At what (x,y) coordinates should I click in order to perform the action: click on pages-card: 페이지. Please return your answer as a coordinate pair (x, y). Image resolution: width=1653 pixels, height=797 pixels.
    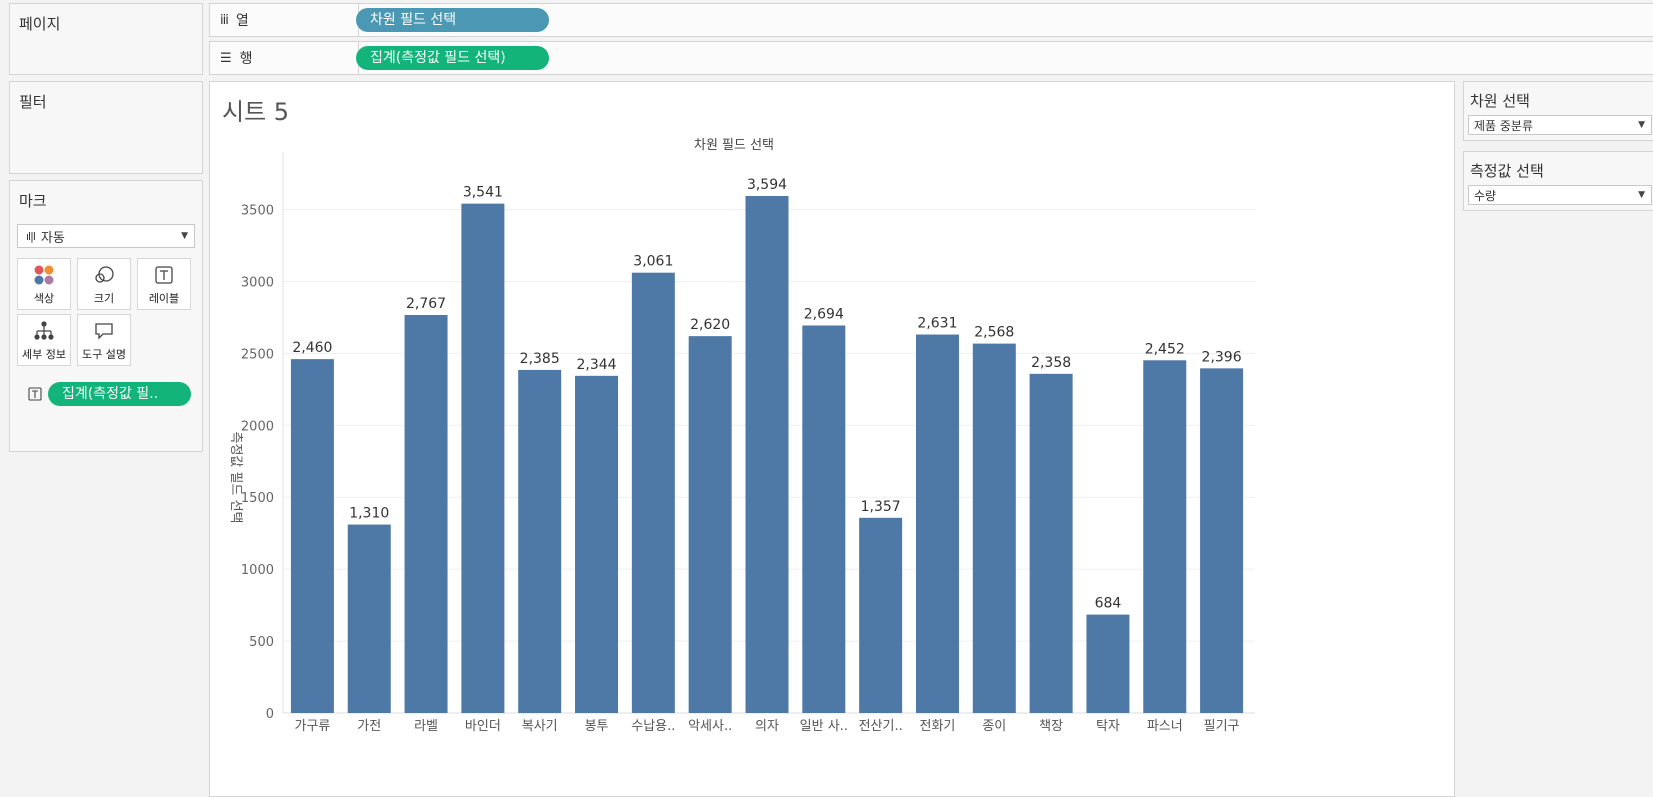
    Looking at the image, I should click on (106, 39).